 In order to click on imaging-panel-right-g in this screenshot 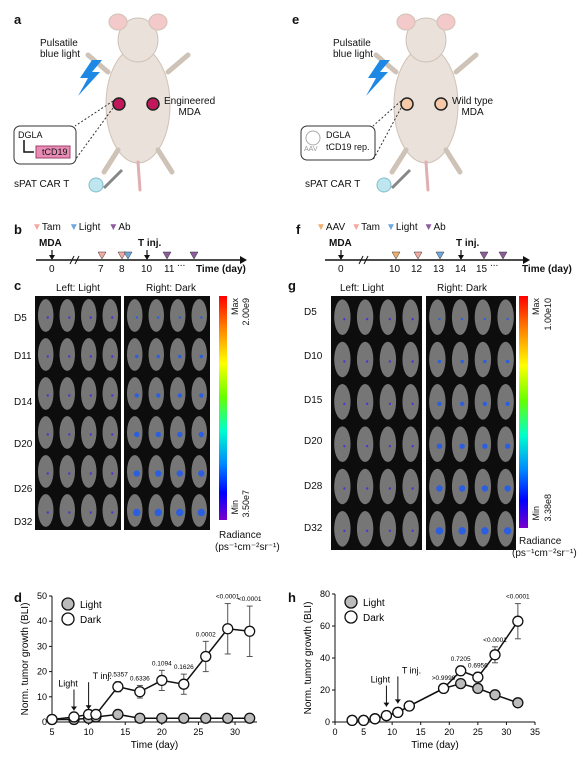, I will do `click(471, 423)`.